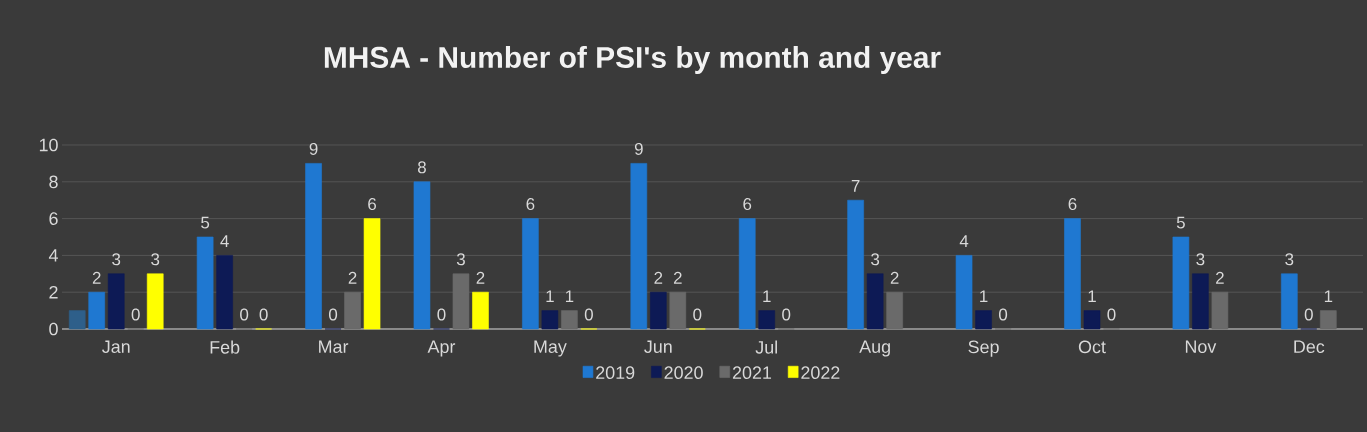 This screenshot has height=432, width=1367. What do you see at coordinates (658, 347) in the screenshot?
I see `x-tick-label: Jun` at bounding box center [658, 347].